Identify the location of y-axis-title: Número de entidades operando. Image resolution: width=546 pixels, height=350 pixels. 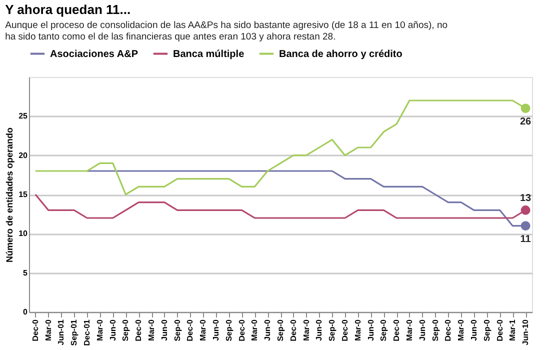
(9, 194).